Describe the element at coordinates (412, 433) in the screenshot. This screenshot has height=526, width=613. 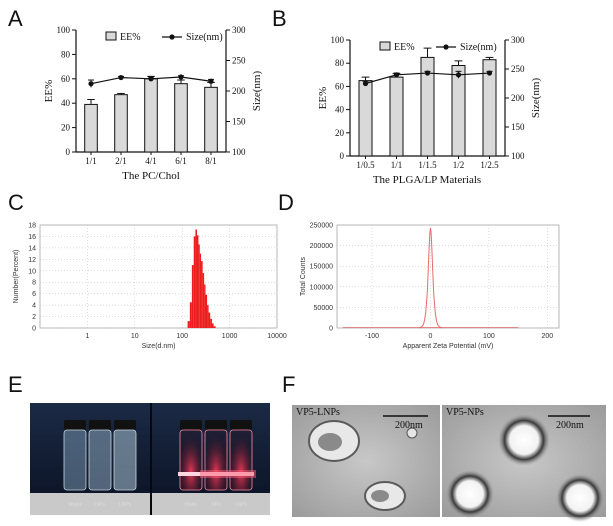
I see `lnp-small-particle` at that location.